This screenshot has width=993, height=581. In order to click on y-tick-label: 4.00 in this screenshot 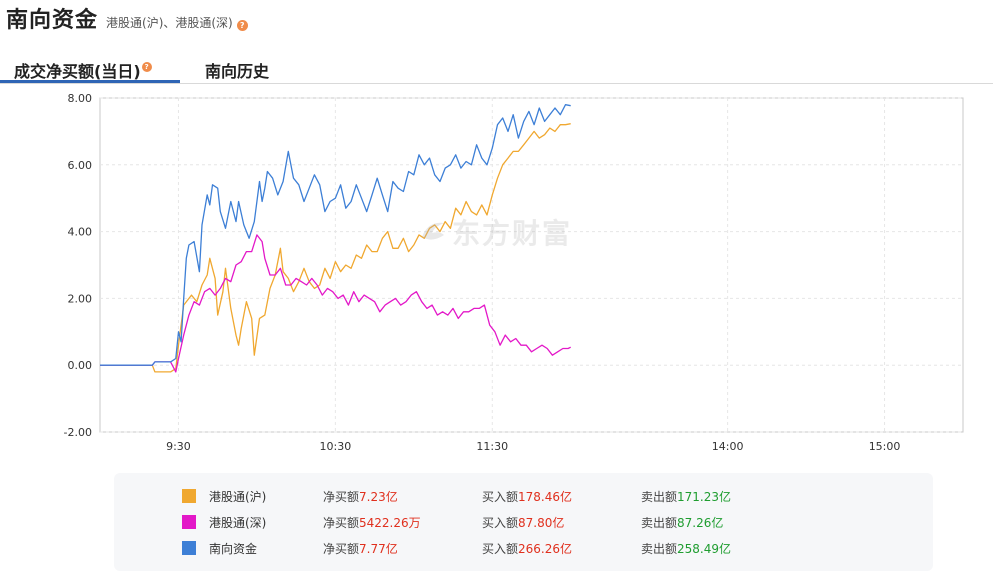, I will do `click(80, 232)`.